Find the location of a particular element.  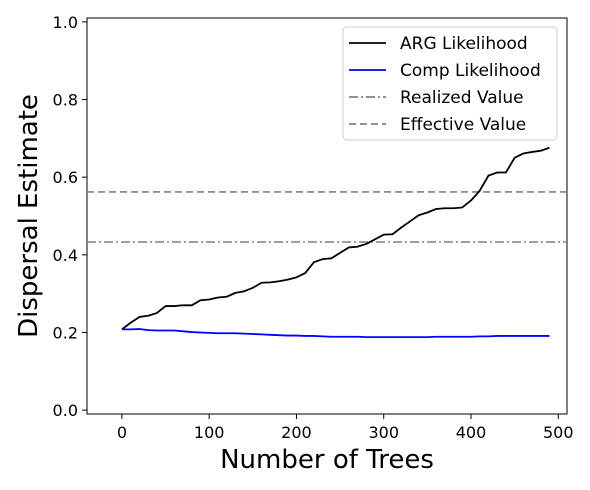

y-tick-label: 0.2 is located at coordinates (65, 332).